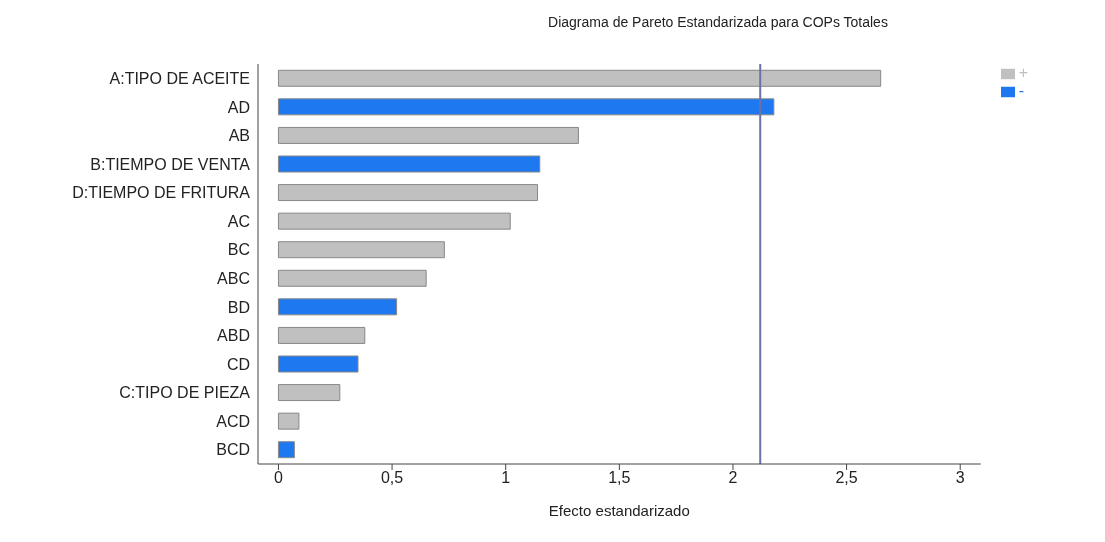  What do you see at coordinates (185, 393) in the screenshot?
I see `y-tick-label: C:TIPO DE PIEZA` at bounding box center [185, 393].